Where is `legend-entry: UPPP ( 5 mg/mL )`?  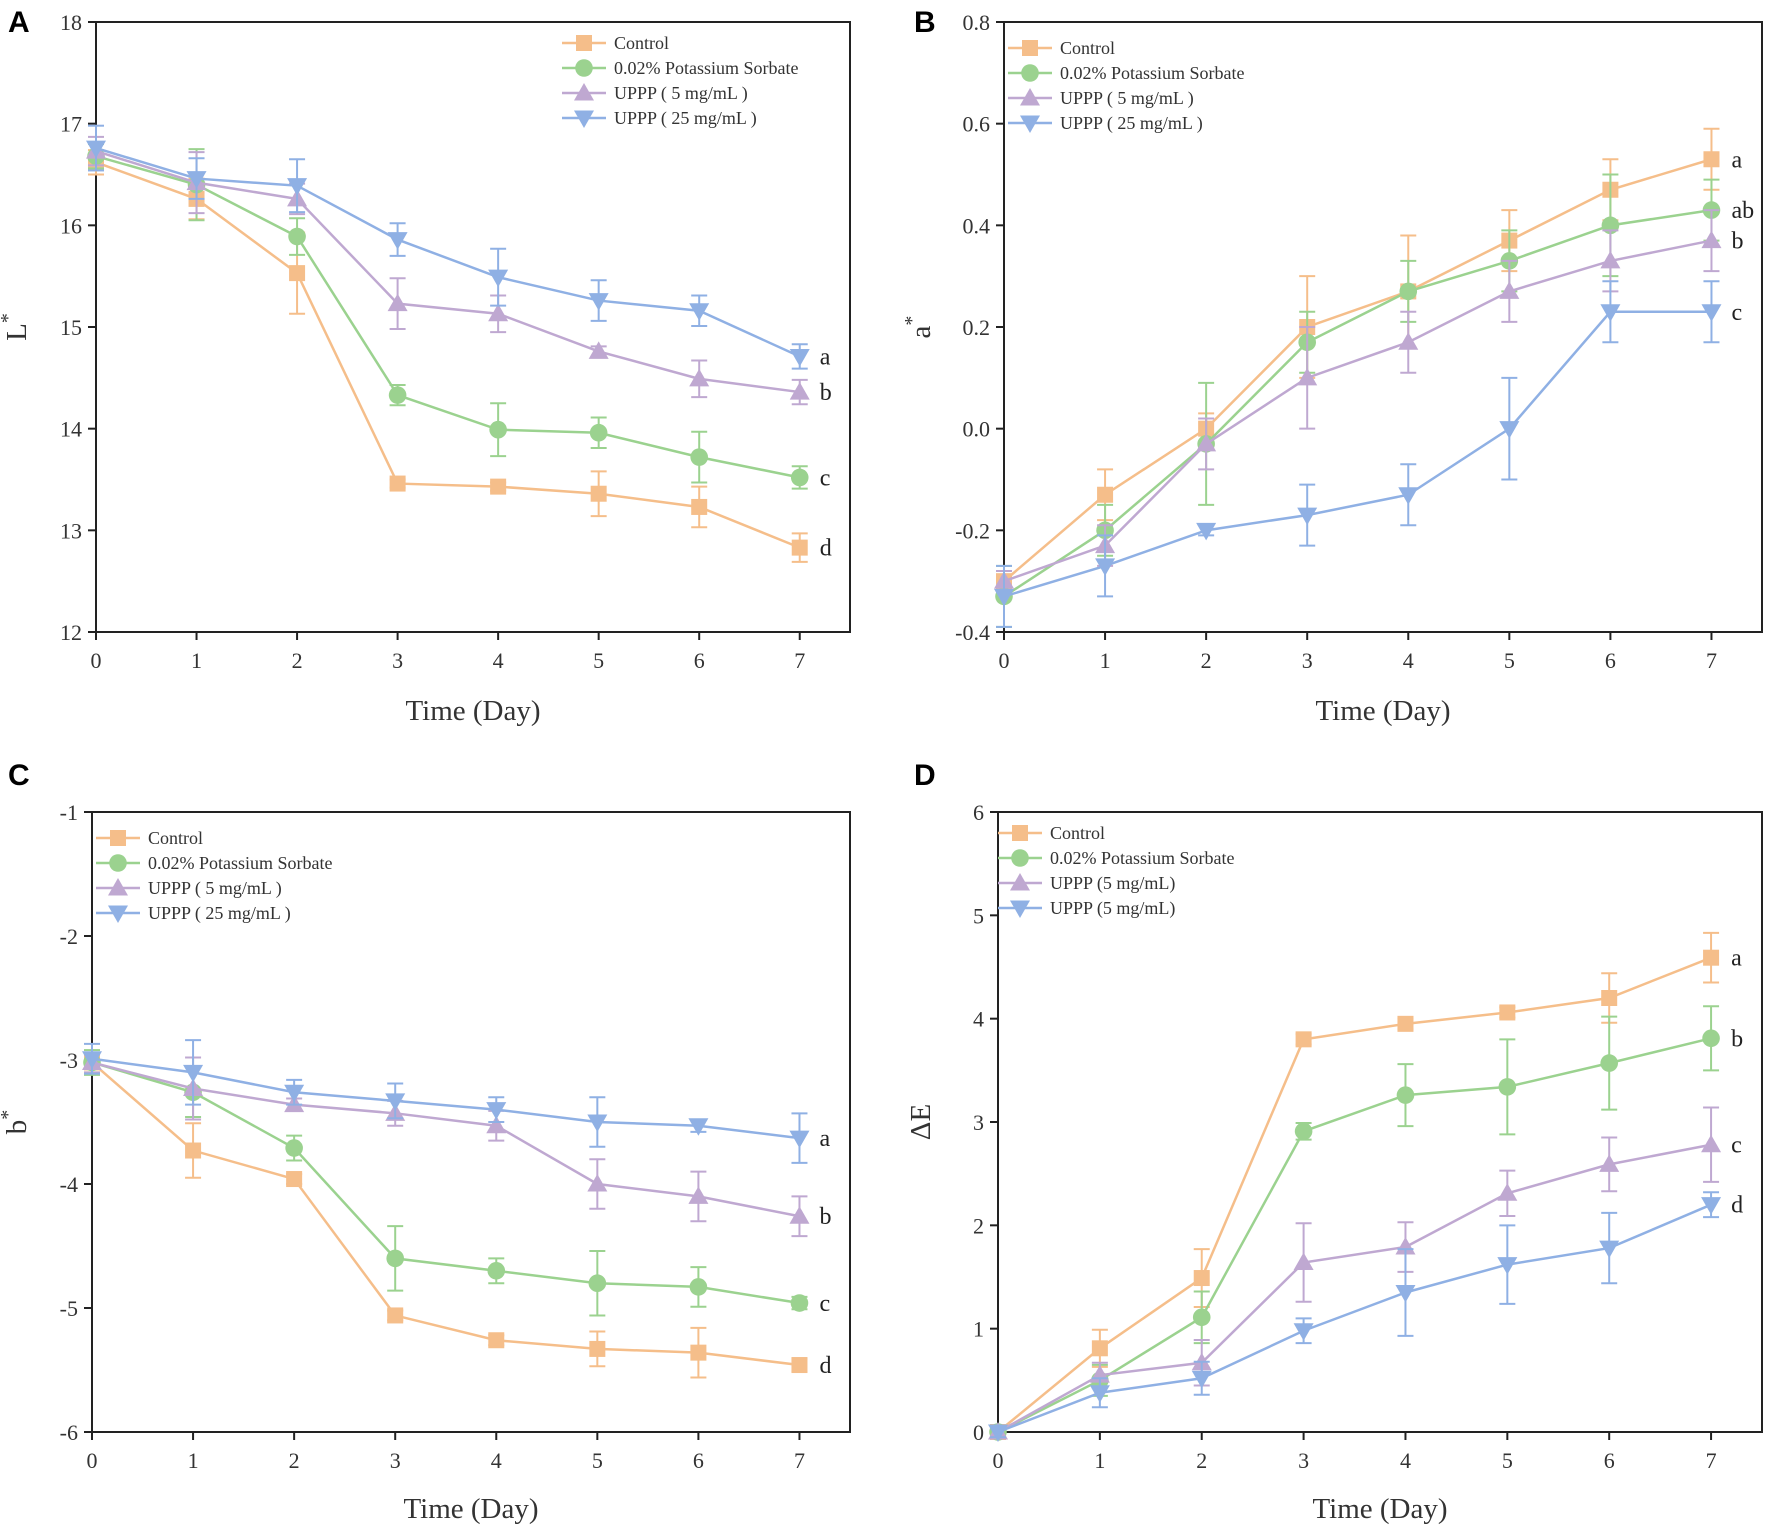
legend-entry: UPPP ( 5 mg/mL ) is located at coordinates (1101, 98).